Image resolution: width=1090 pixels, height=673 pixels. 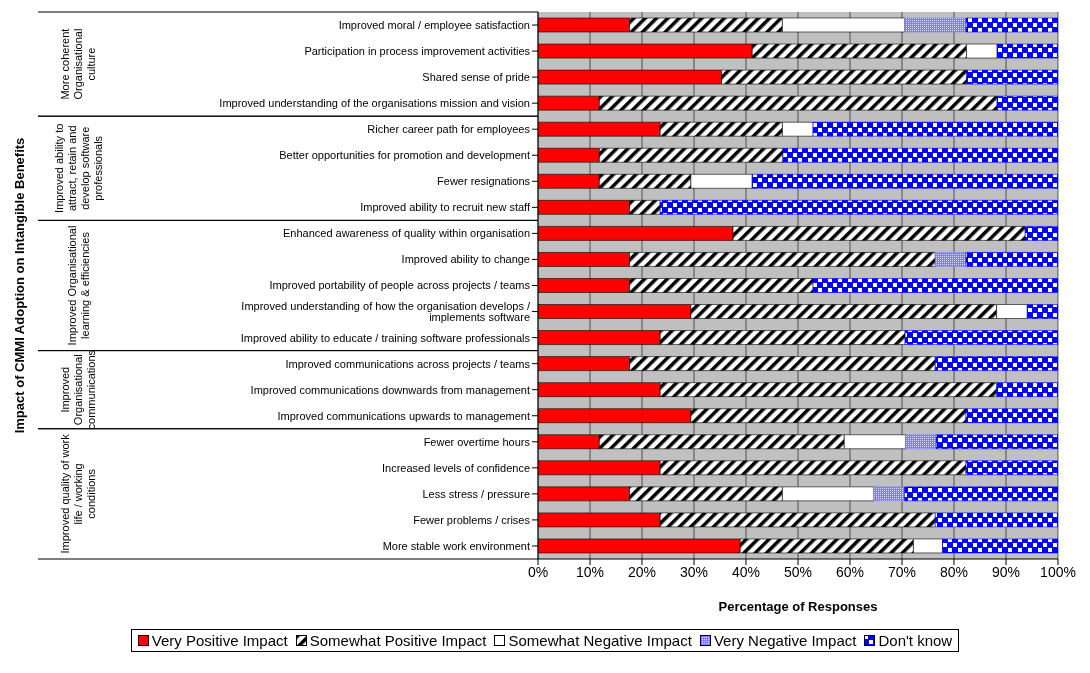 I want to click on y-tick-label: Improved ability to recruit new staff, so click(x=445, y=207).